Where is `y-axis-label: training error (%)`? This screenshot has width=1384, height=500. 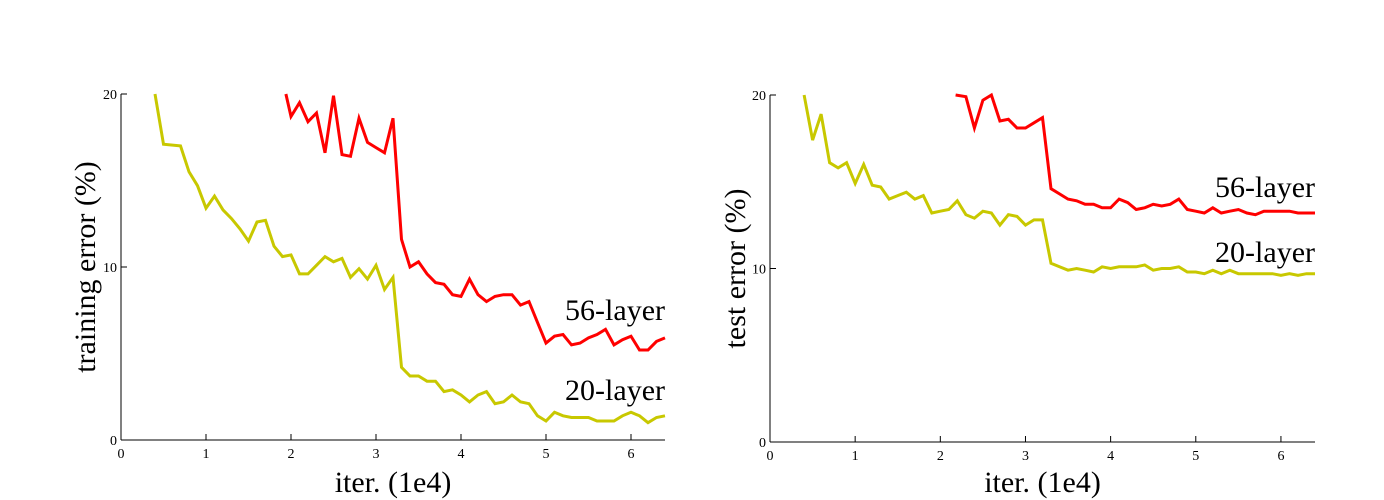
y-axis-label: training error (%) is located at coordinates (85, 267).